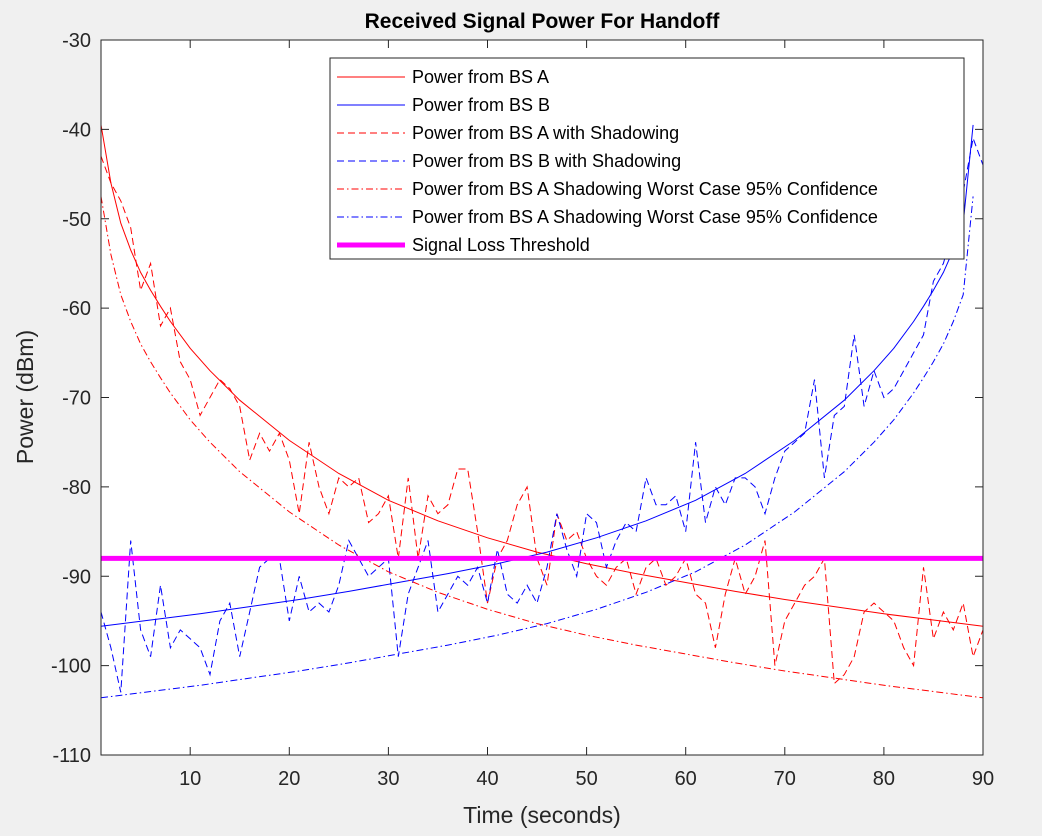 This screenshot has height=836, width=1042. Describe the element at coordinates (501, 245) in the screenshot. I see `legend-label-7: Signal Loss Threshold` at that location.